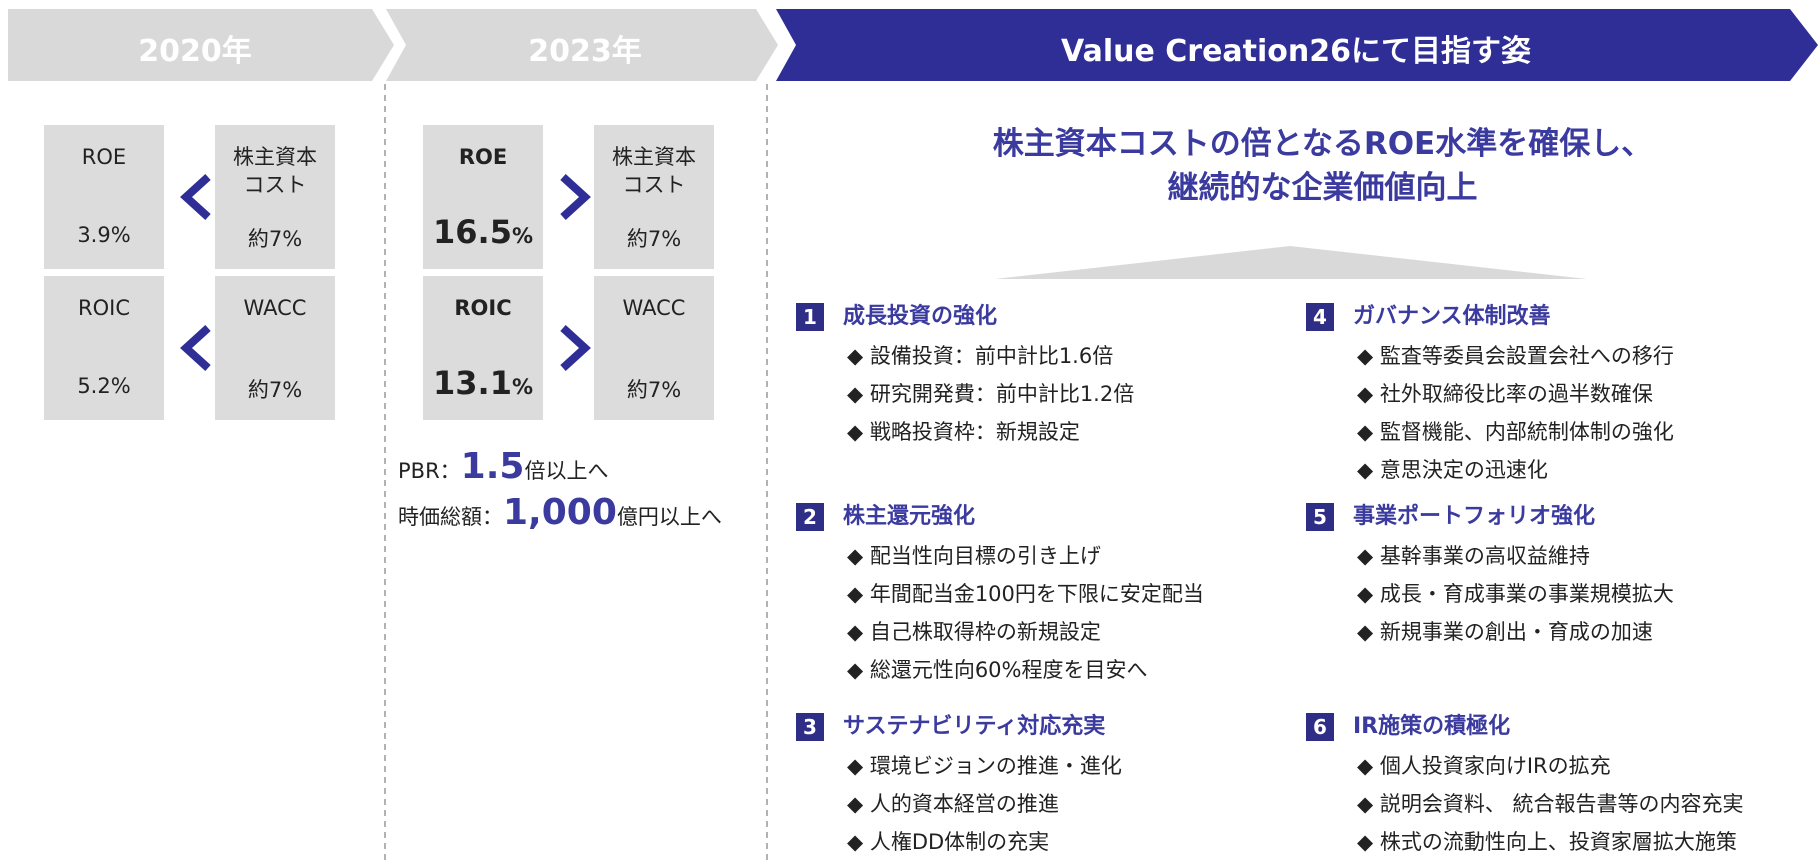  I want to click on section-item: ◆ 配当性向目標の引き上げ, so click(974, 556).